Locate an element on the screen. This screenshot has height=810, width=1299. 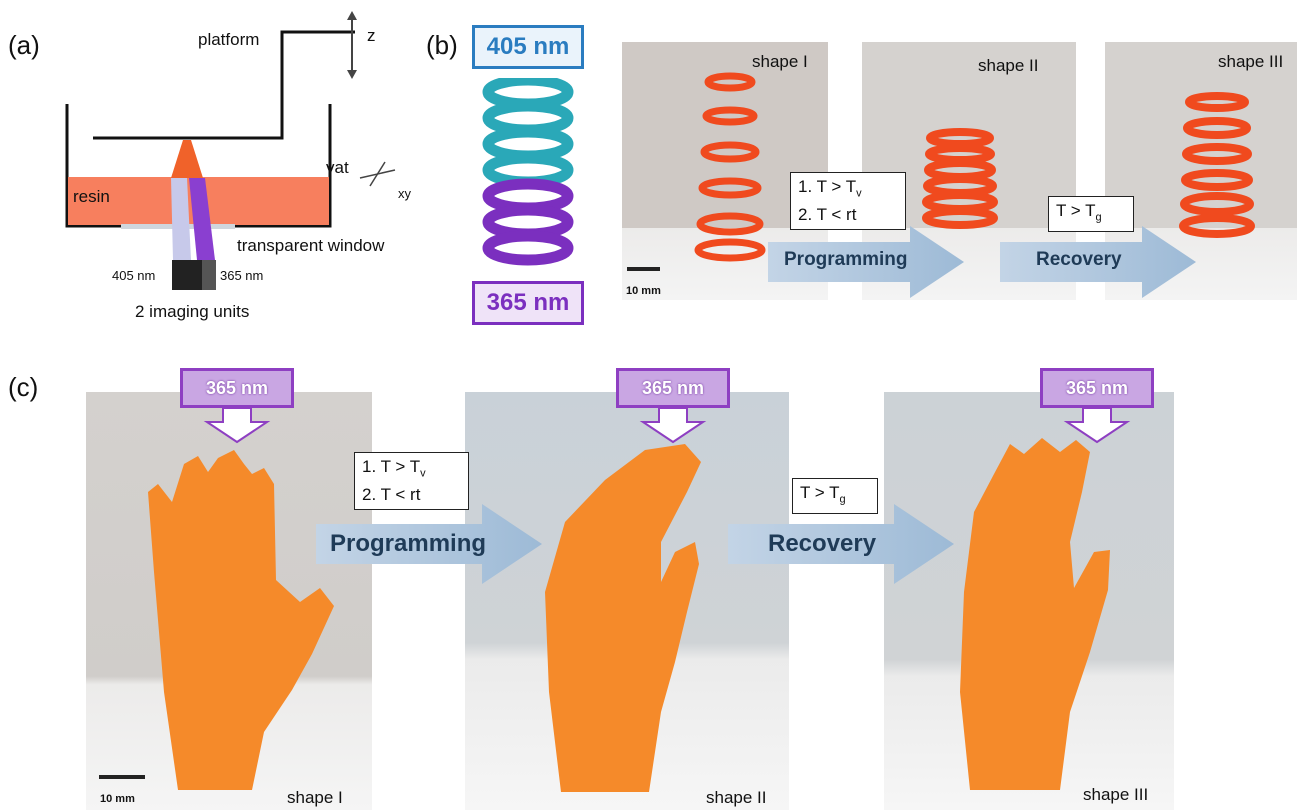
printer-schematic is located at coordinates (230, 150).